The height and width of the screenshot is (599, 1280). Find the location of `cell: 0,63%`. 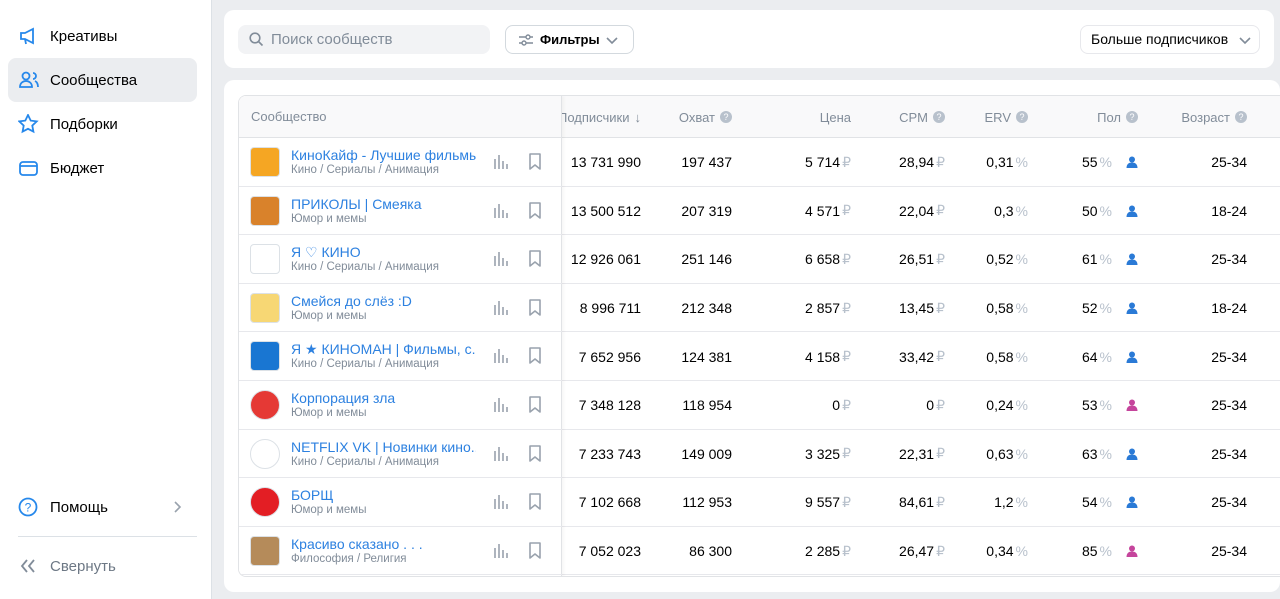

cell: 0,63% is located at coordinates (1007, 454).